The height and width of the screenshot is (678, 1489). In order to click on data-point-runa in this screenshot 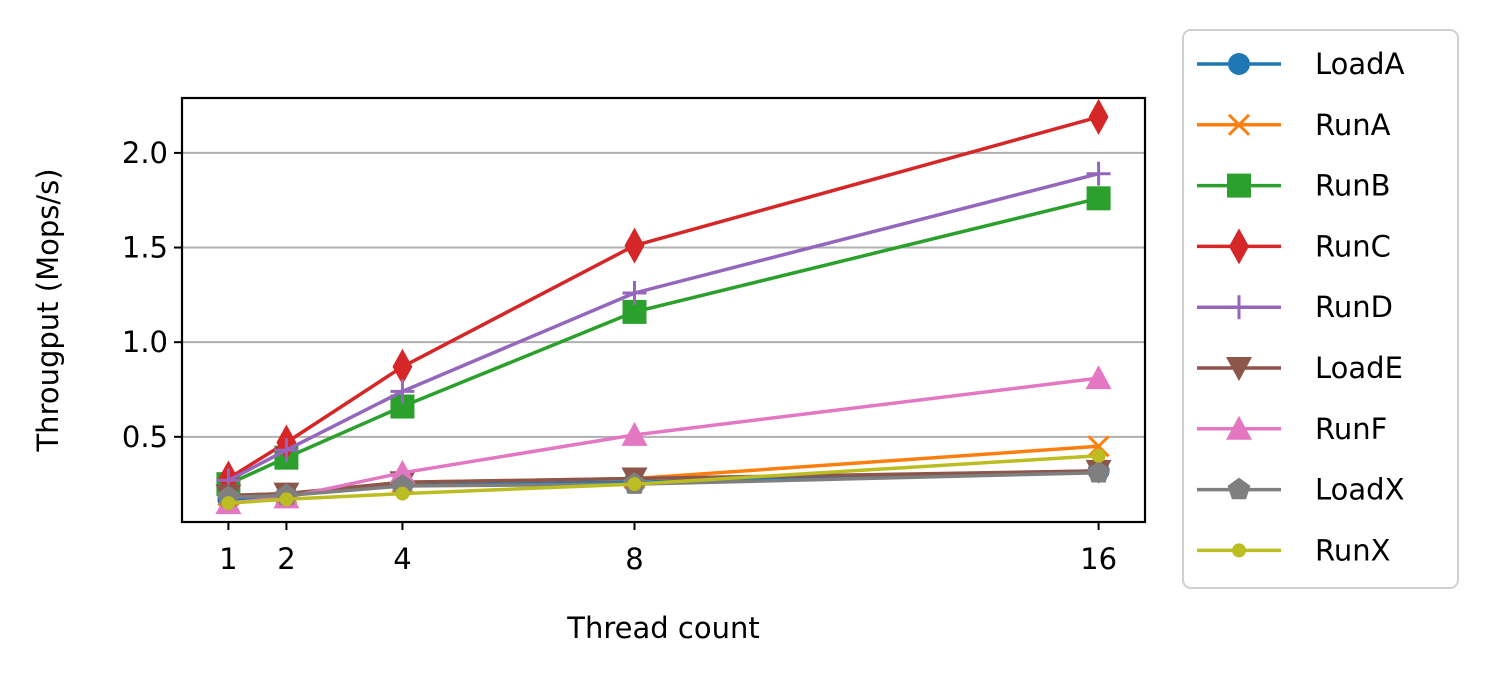, I will do `click(1098, 446)`.